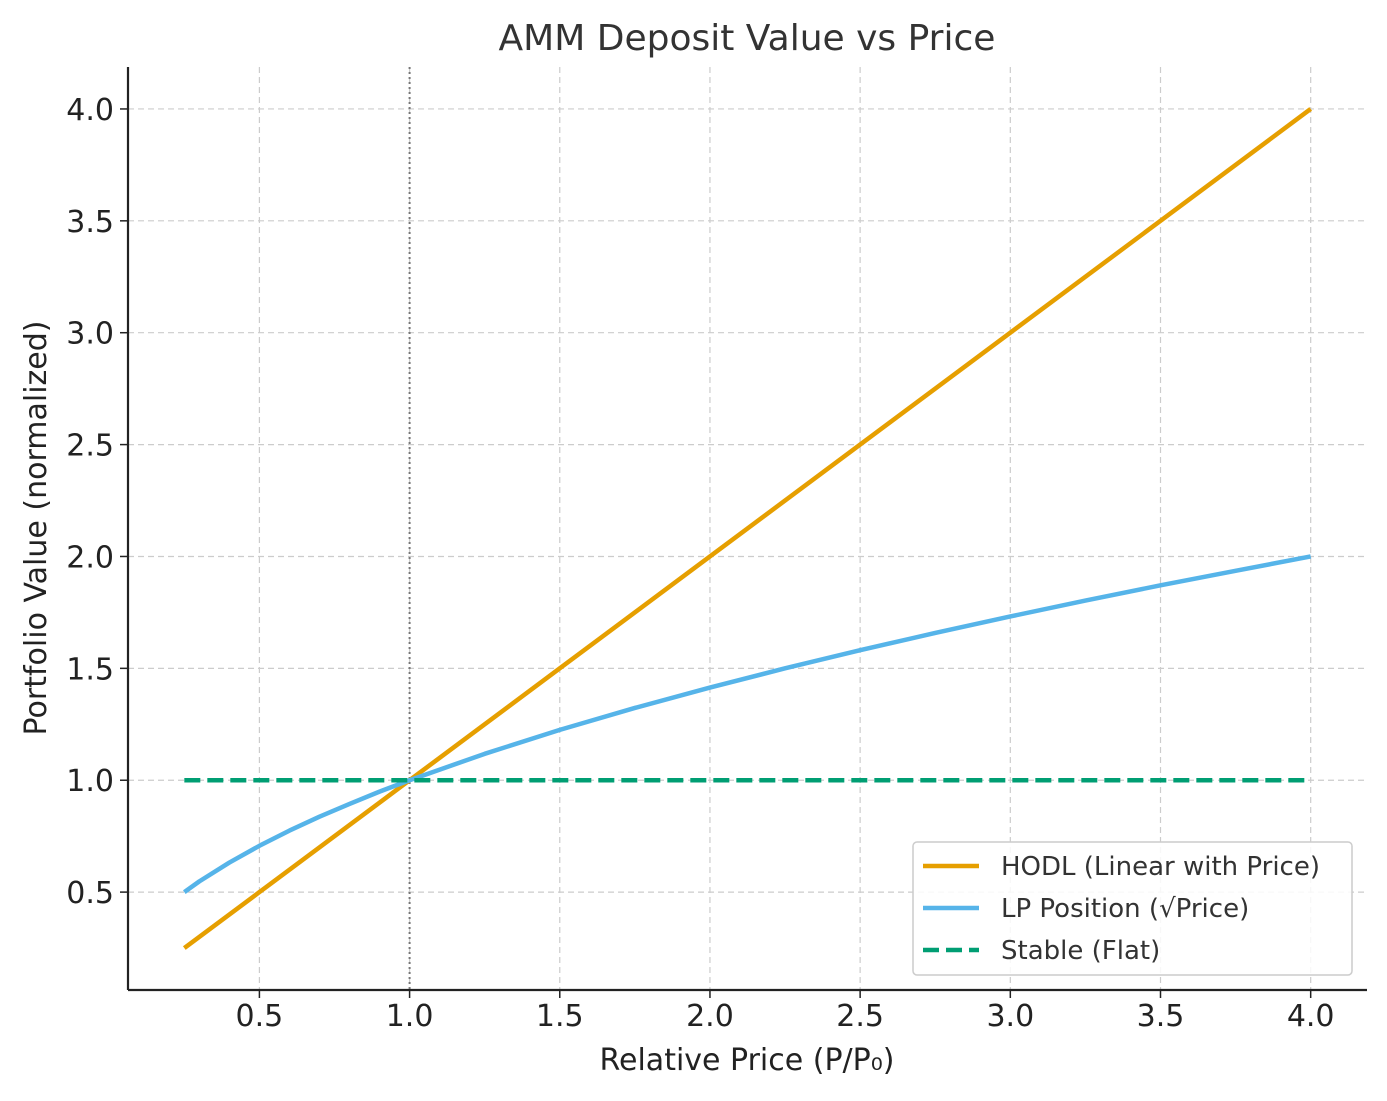 The image size is (1387, 1101). Describe the element at coordinates (90, 334) in the screenshot. I see `y-tick-label: 3.0` at that location.